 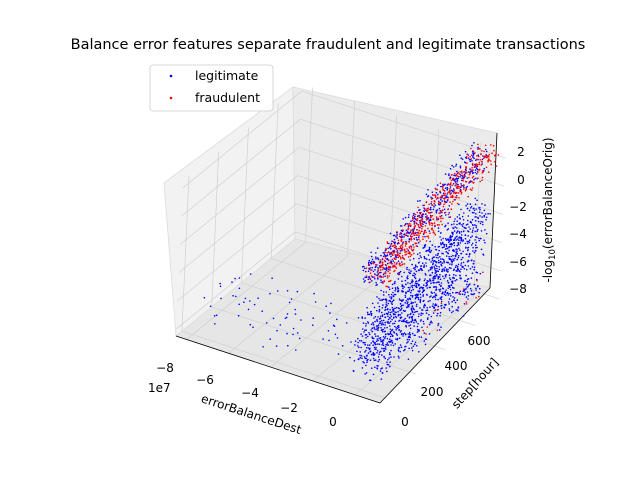 What do you see at coordinates (333, 422) in the screenshot?
I see `x-tick-label: 0` at bounding box center [333, 422].